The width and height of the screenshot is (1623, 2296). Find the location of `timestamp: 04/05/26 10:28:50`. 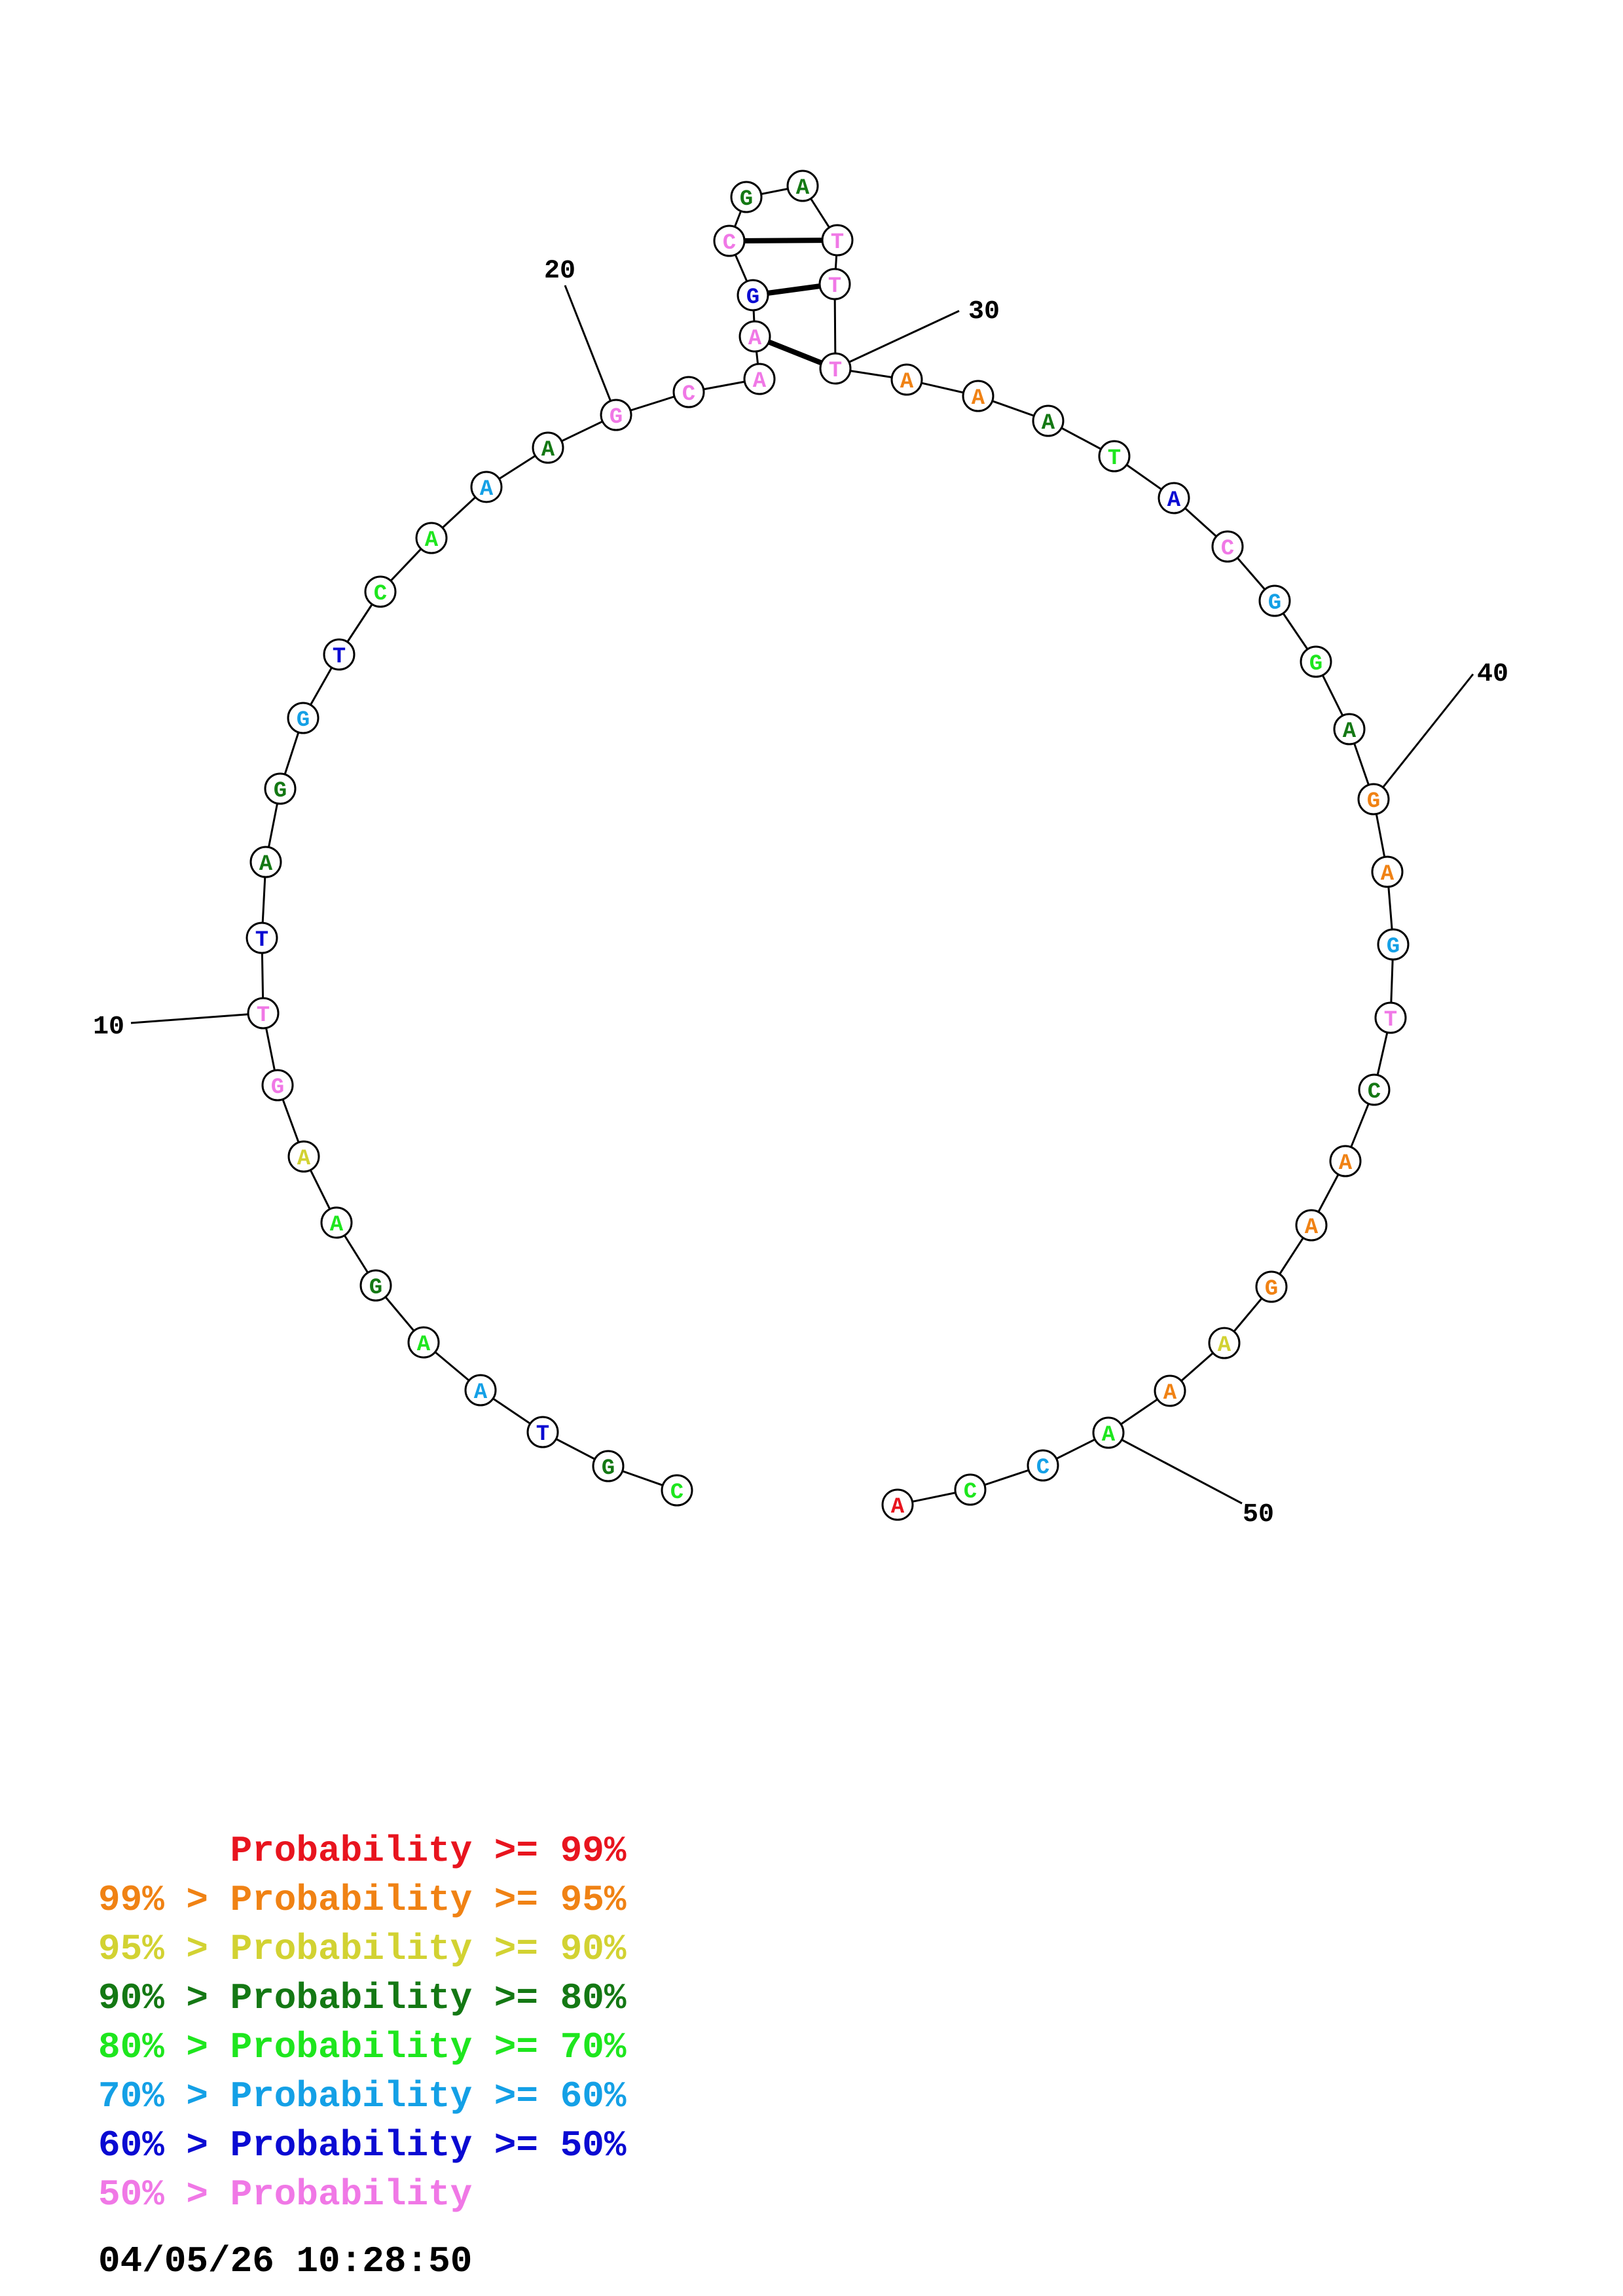

timestamp: 04/05/26 10:28:50 is located at coordinates (285, 2261).